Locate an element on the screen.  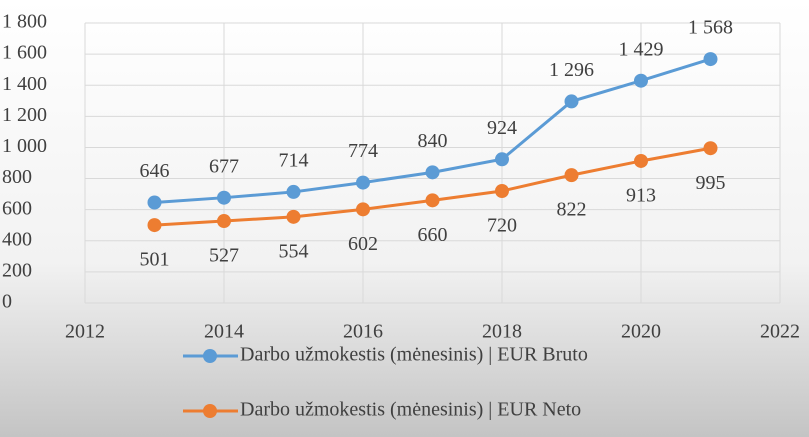
y-tick-label: 1 800 is located at coordinates (24, 22).